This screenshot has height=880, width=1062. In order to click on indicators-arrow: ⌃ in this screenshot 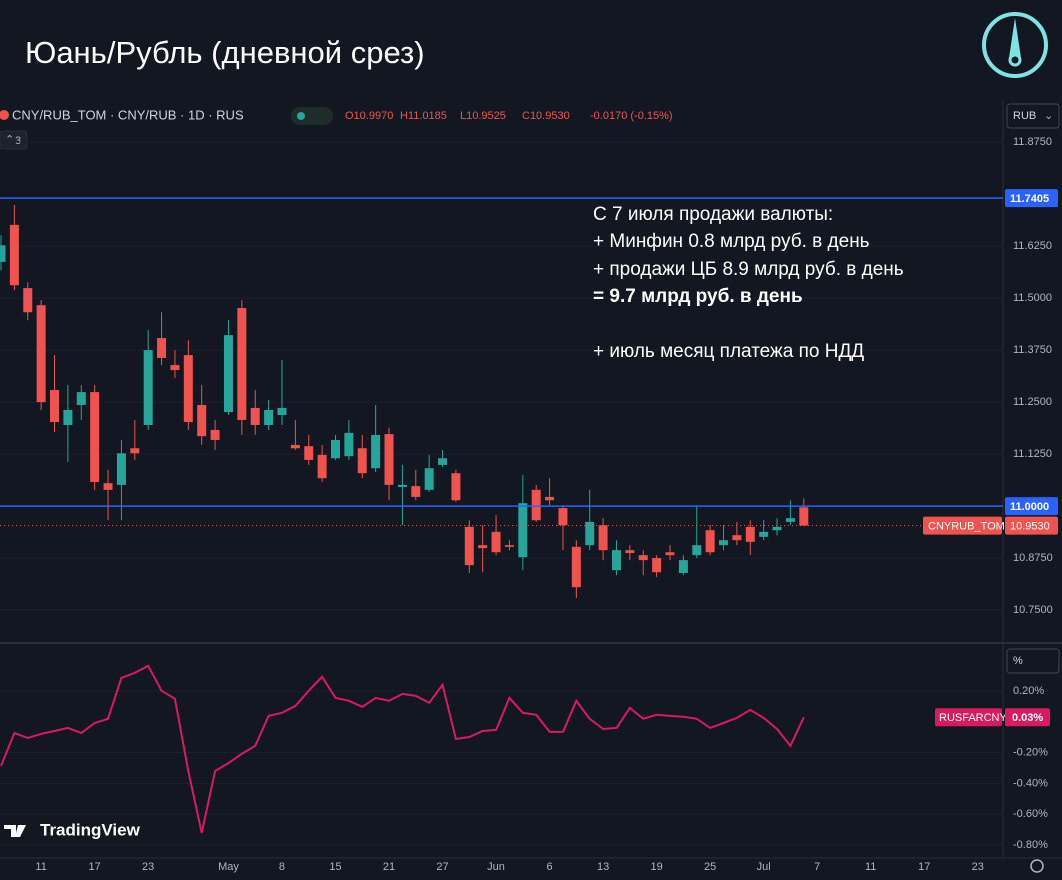, I will do `click(9, 140)`.